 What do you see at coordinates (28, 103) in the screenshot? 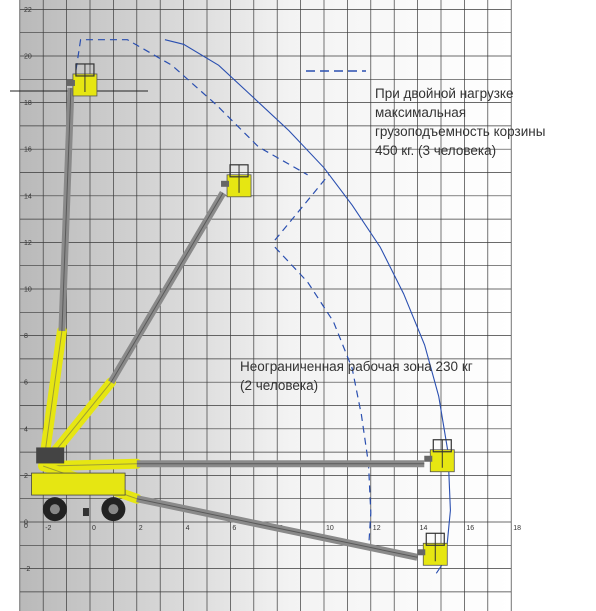
I see `y-tick-label: 18` at bounding box center [28, 103].